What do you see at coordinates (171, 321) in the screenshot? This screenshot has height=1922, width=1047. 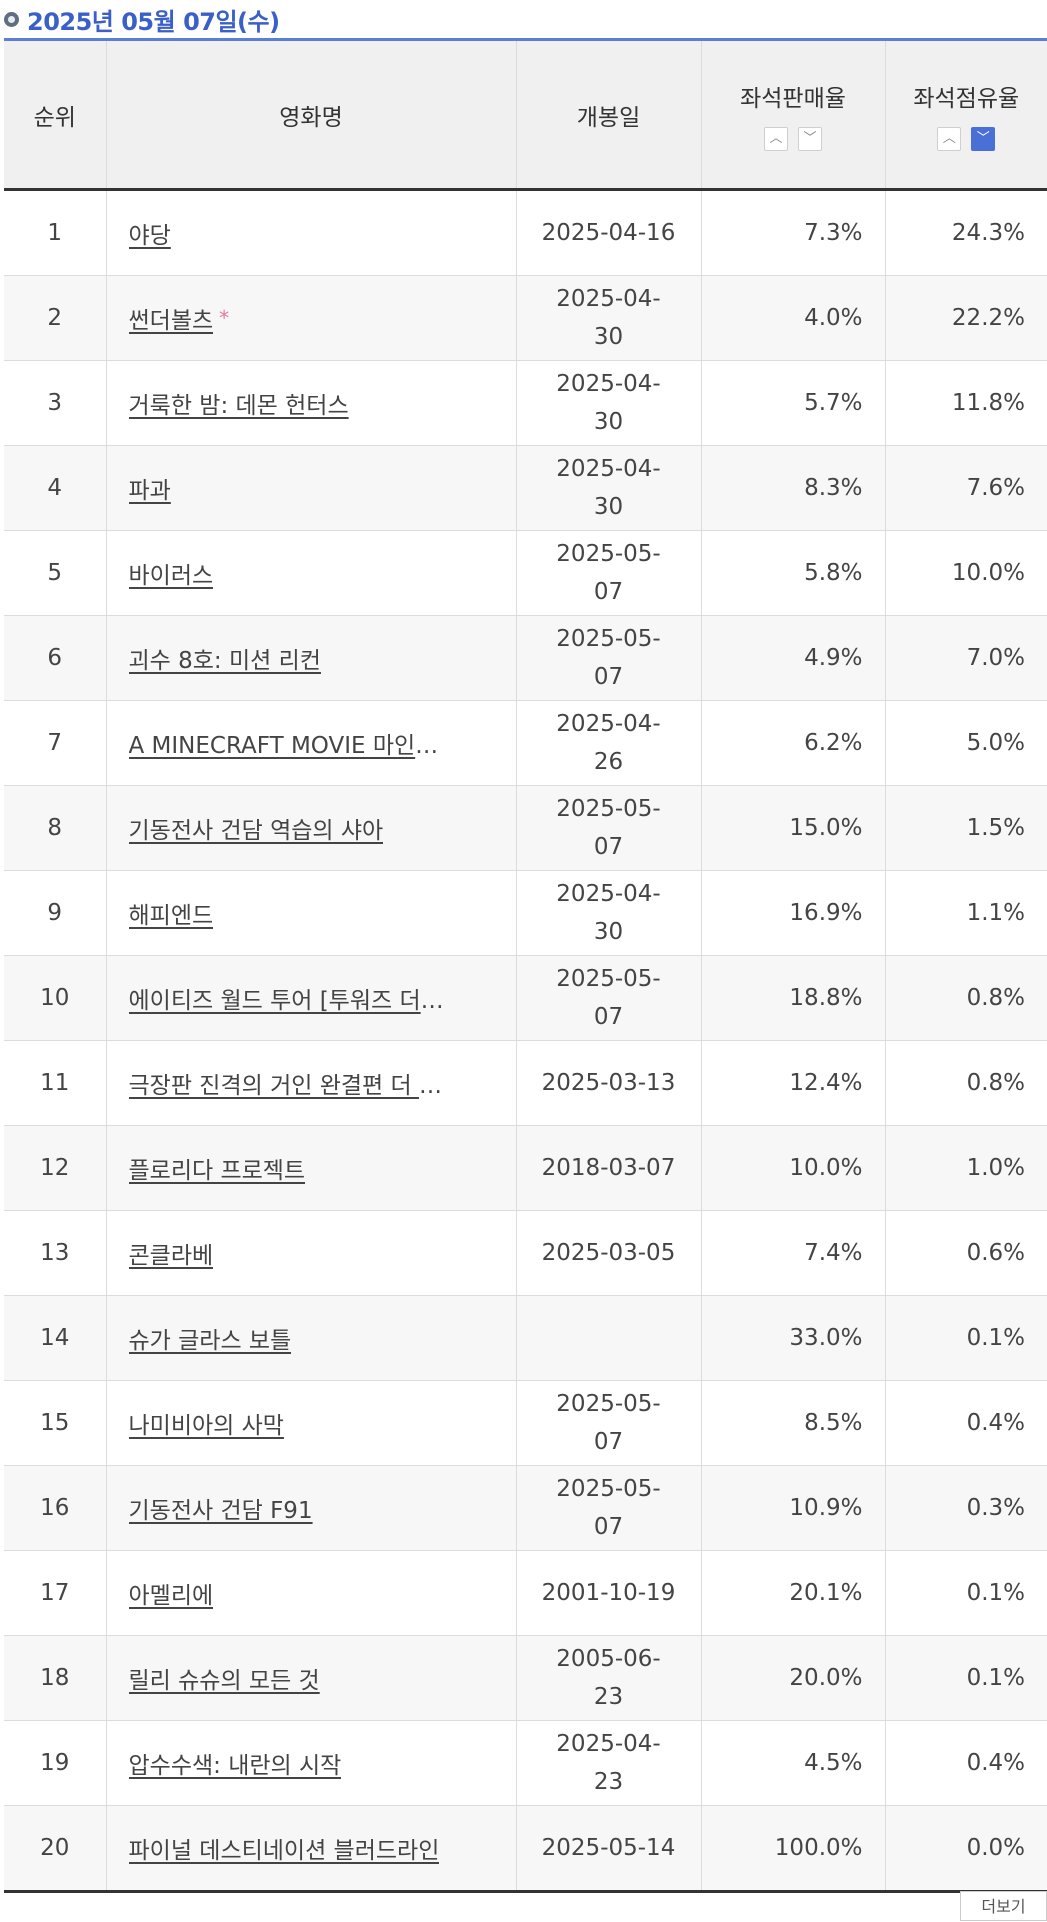 I see `movie-title-link: 썬더볼츠` at bounding box center [171, 321].